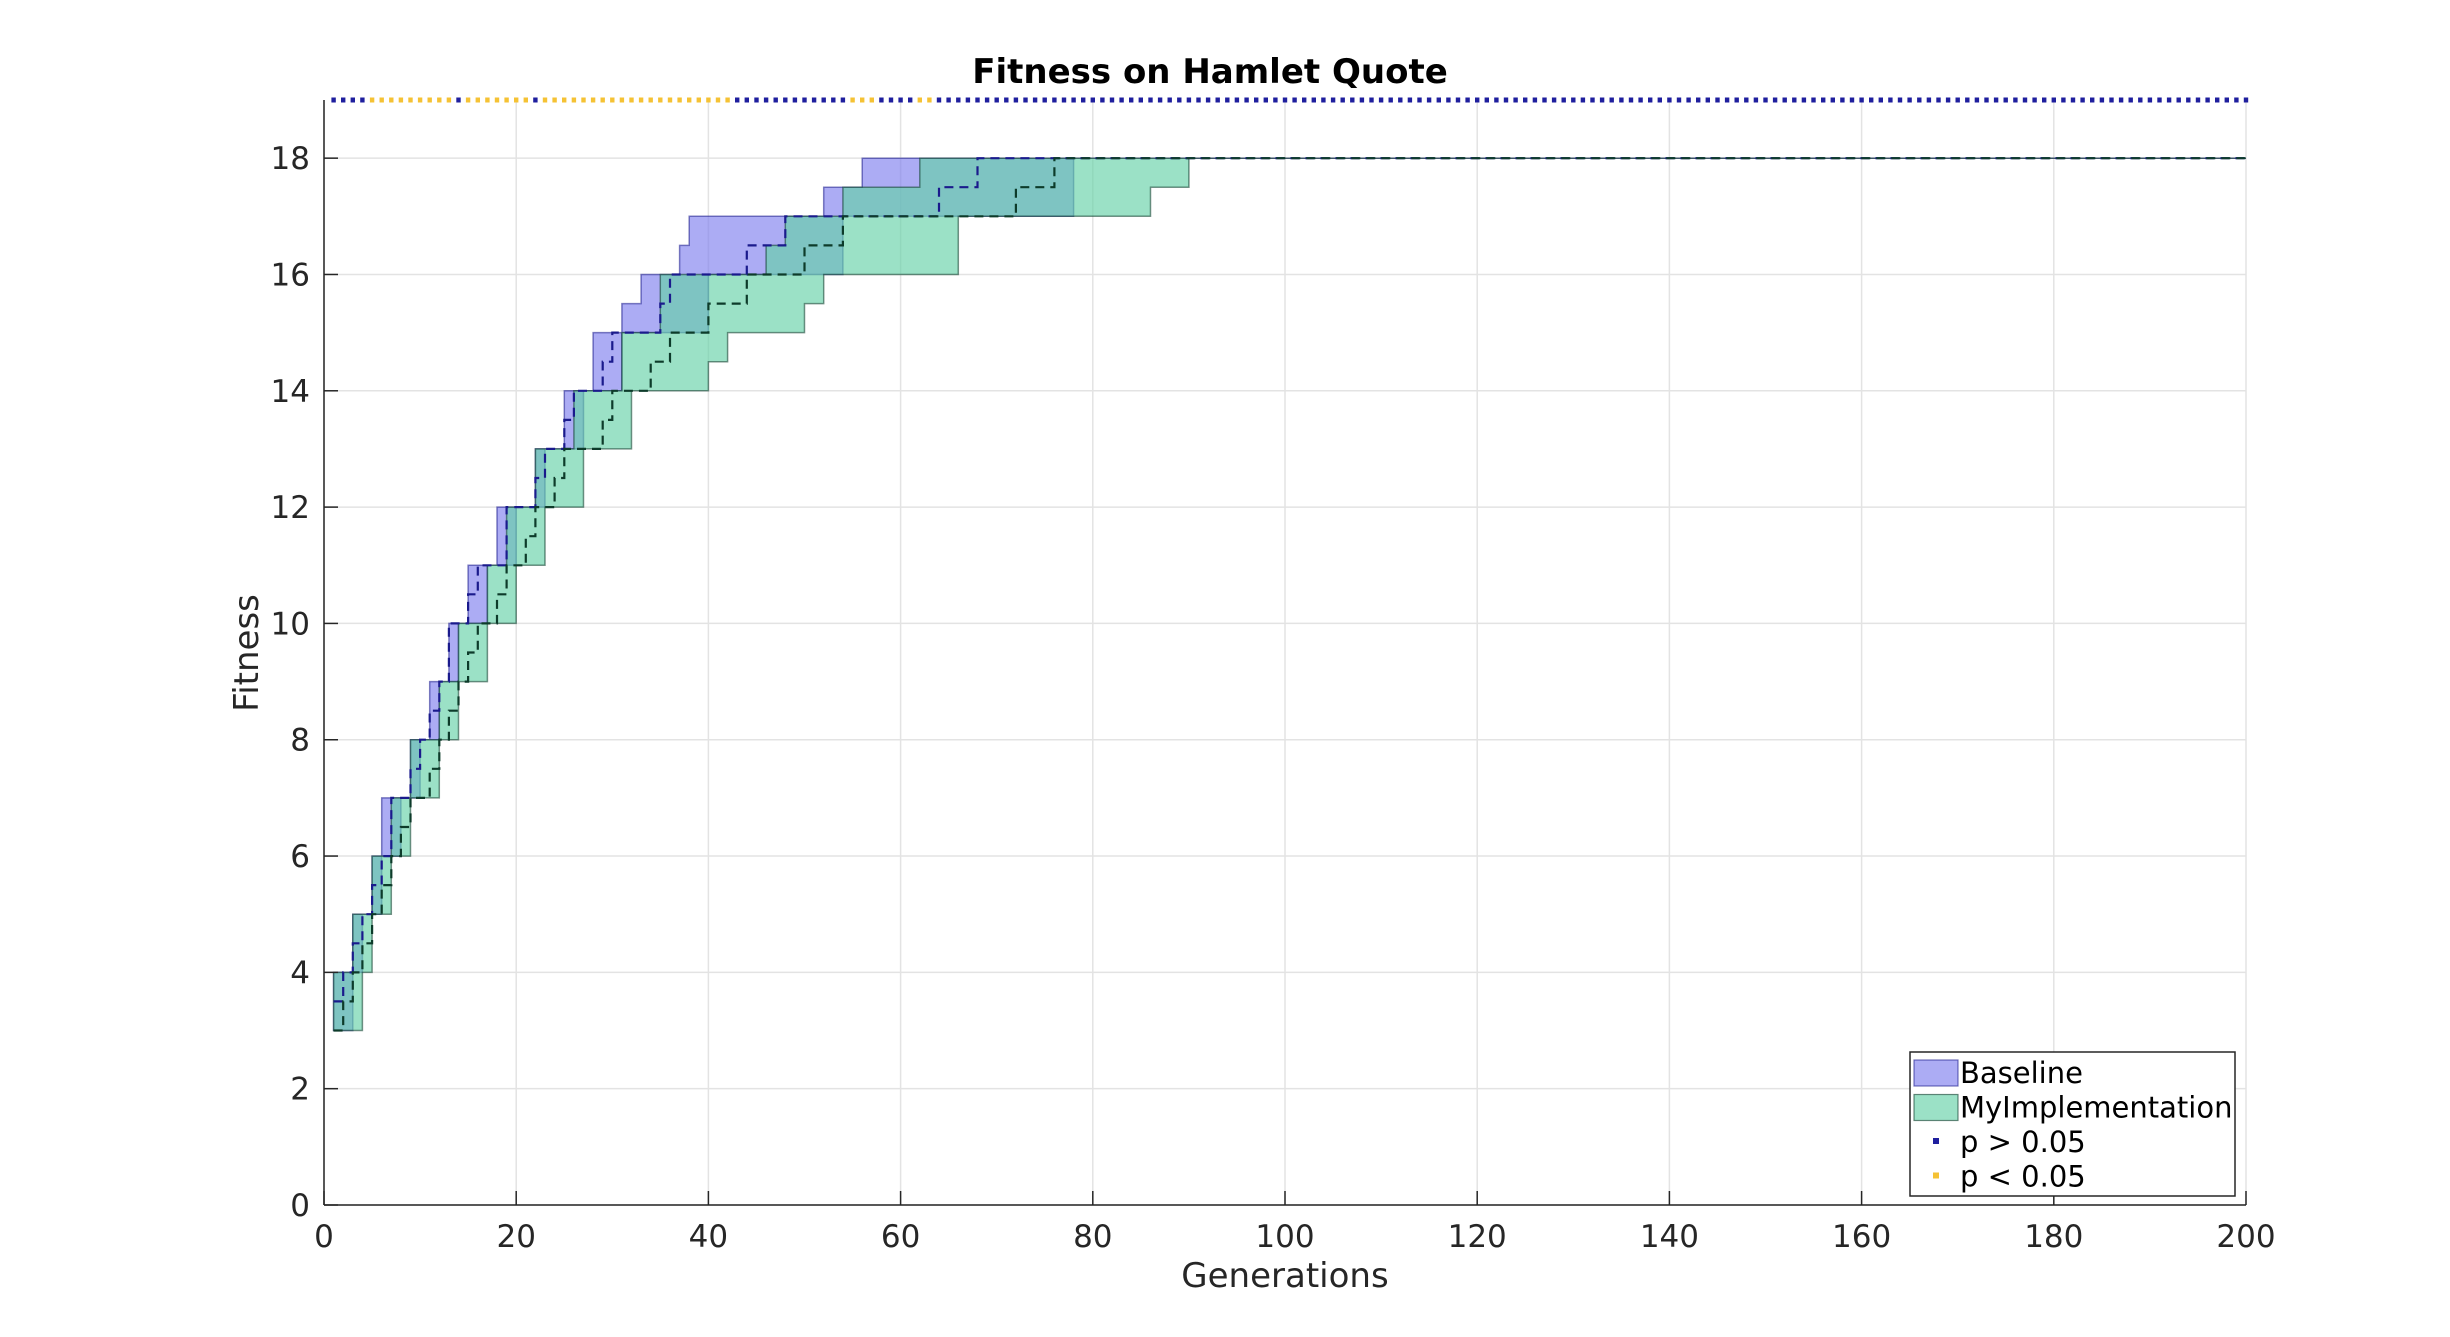 The width and height of the screenshot is (2450, 1337). I want to click on legend-marker-significance, so click(1936, 1141).